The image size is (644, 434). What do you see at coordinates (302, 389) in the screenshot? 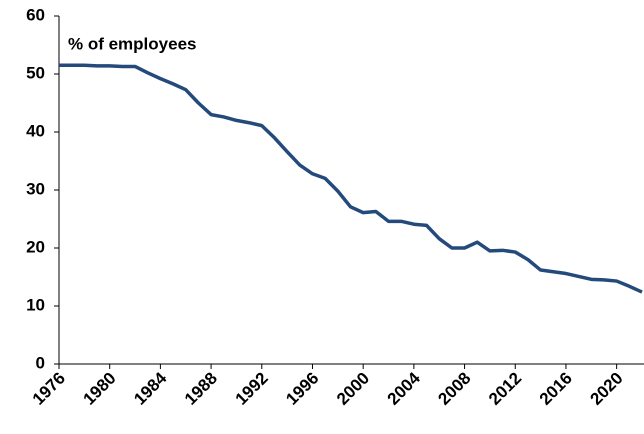
I see `x-tick-label: 1996` at bounding box center [302, 389].